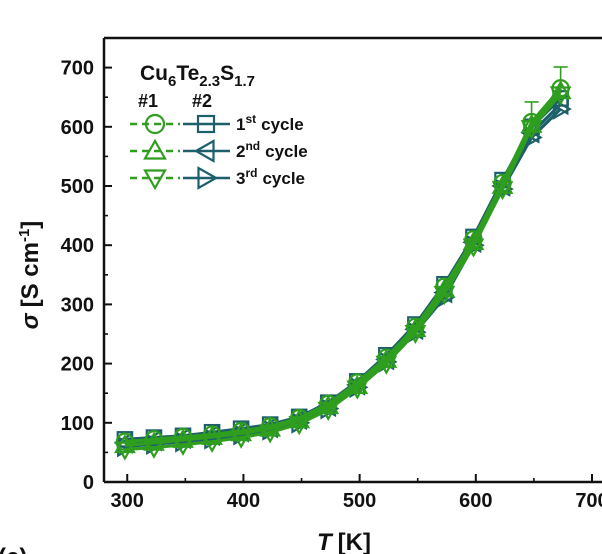 This screenshot has height=554, width=602. I want to click on legend-row-cycle-3: 3rd cycle, so click(217, 178).